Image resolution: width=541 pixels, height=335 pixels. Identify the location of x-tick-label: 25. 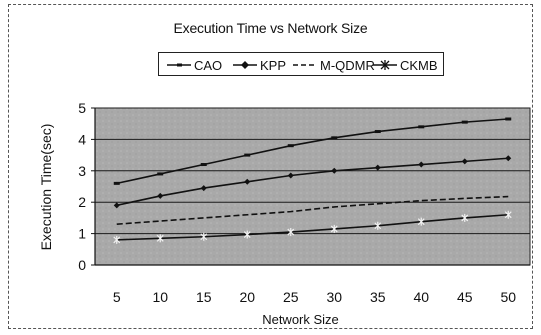
(291, 297).